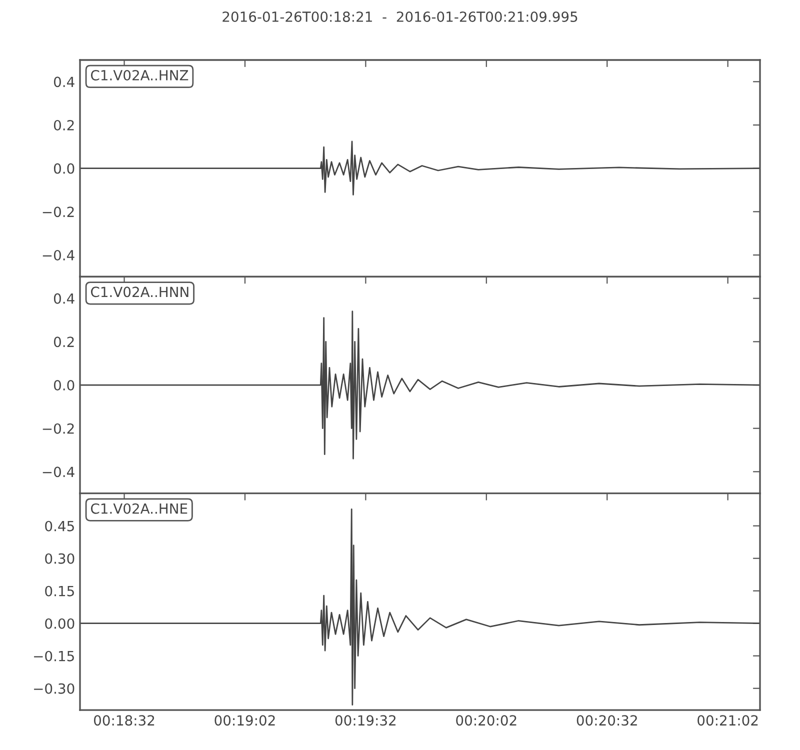 Image resolution: width=800 pixels, height=750 pixels. What do you see at coordinates (54, 656) in the screenshot?
I see `y-tick-label: −0.15` at bounding box center [54, 656].